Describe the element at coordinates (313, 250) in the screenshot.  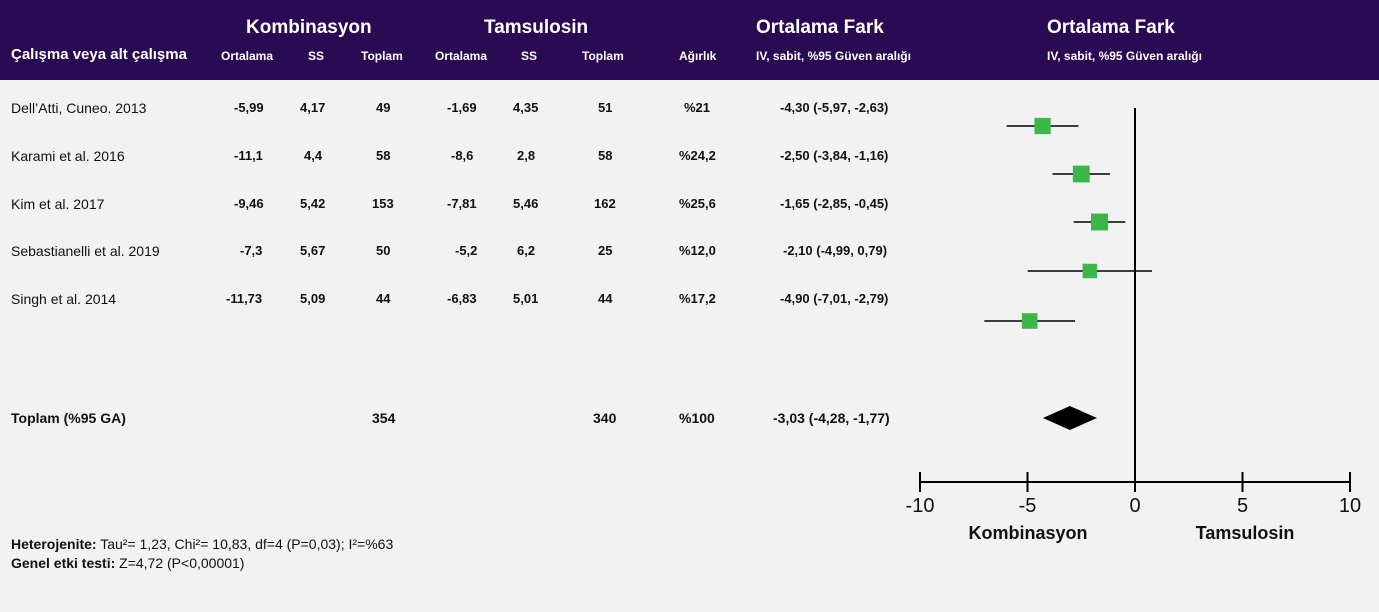
I see `row-sd-1: 5,67` at that location.